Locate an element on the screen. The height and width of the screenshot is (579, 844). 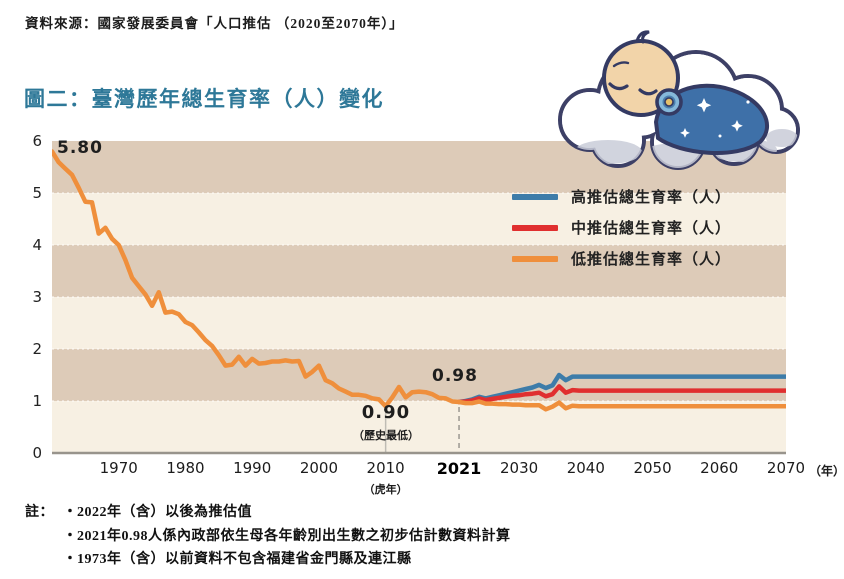
footnote-text-3: 1973年（含）以前資料不包含福建省金門縣及連江縣 is located at coordinates (244, 559).